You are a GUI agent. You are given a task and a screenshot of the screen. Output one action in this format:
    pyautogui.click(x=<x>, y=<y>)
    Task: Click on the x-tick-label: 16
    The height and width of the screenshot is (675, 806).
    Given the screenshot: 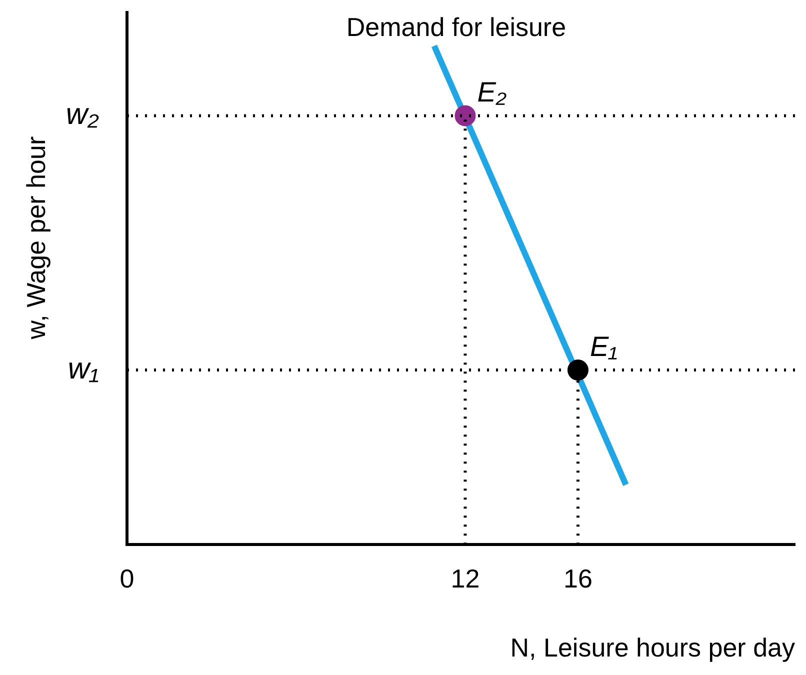 What is the action you would take?
    pyautogui.click(x=578, y=578)
    